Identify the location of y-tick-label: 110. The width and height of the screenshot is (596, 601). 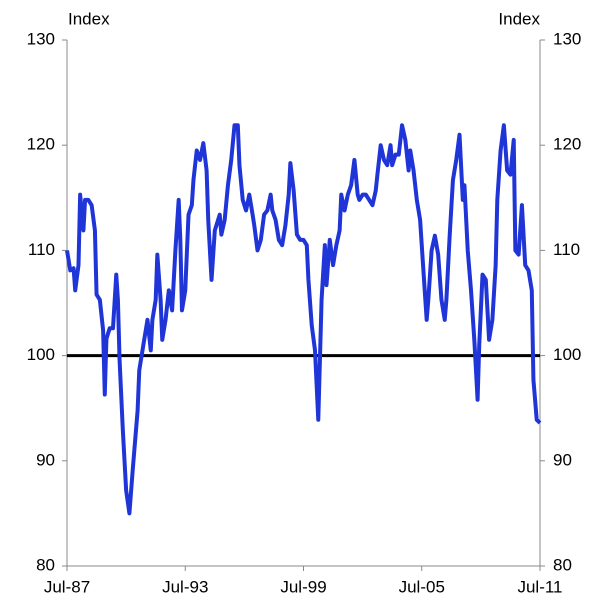
(41, 249).